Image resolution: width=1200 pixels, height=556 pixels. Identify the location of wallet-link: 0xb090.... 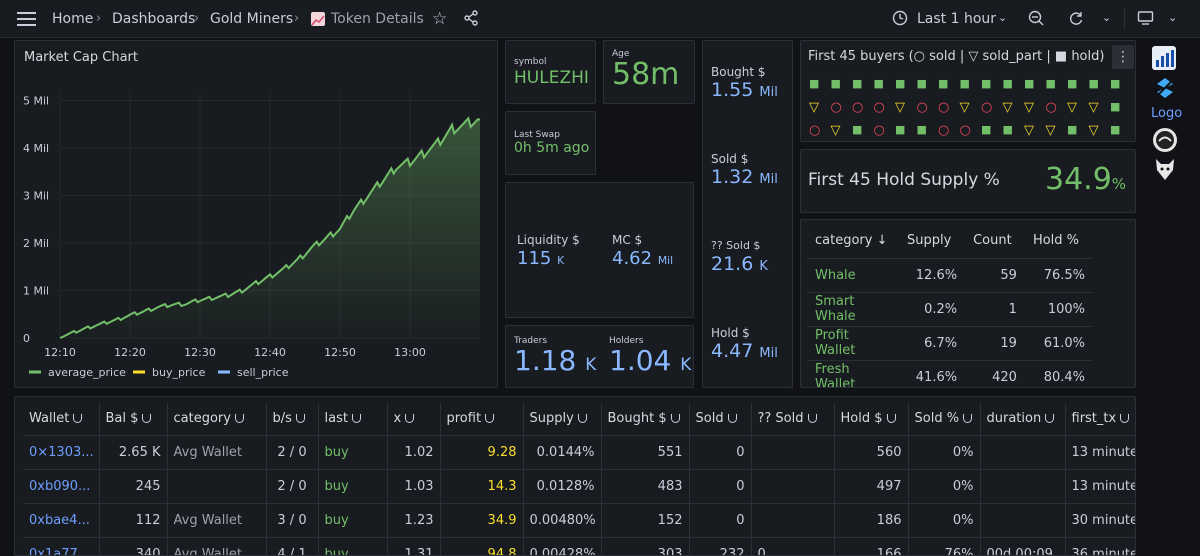
(61, 486).